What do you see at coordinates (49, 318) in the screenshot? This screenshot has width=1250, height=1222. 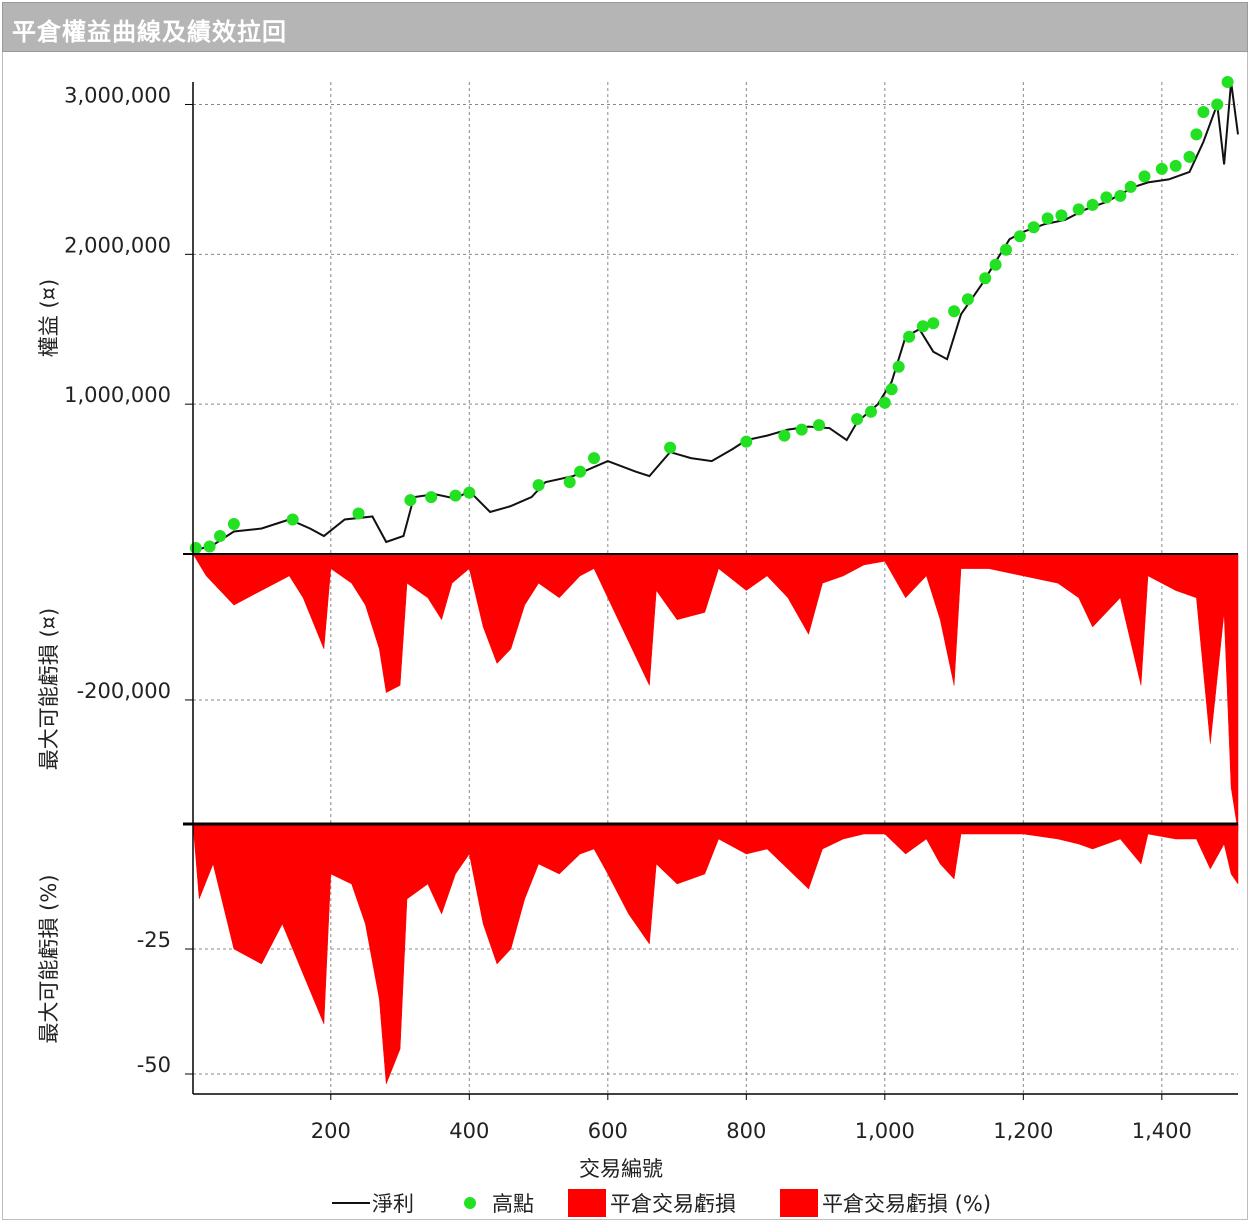 I see `y-axis-label: 權益 (¤)` at bounding box center [49, 318].